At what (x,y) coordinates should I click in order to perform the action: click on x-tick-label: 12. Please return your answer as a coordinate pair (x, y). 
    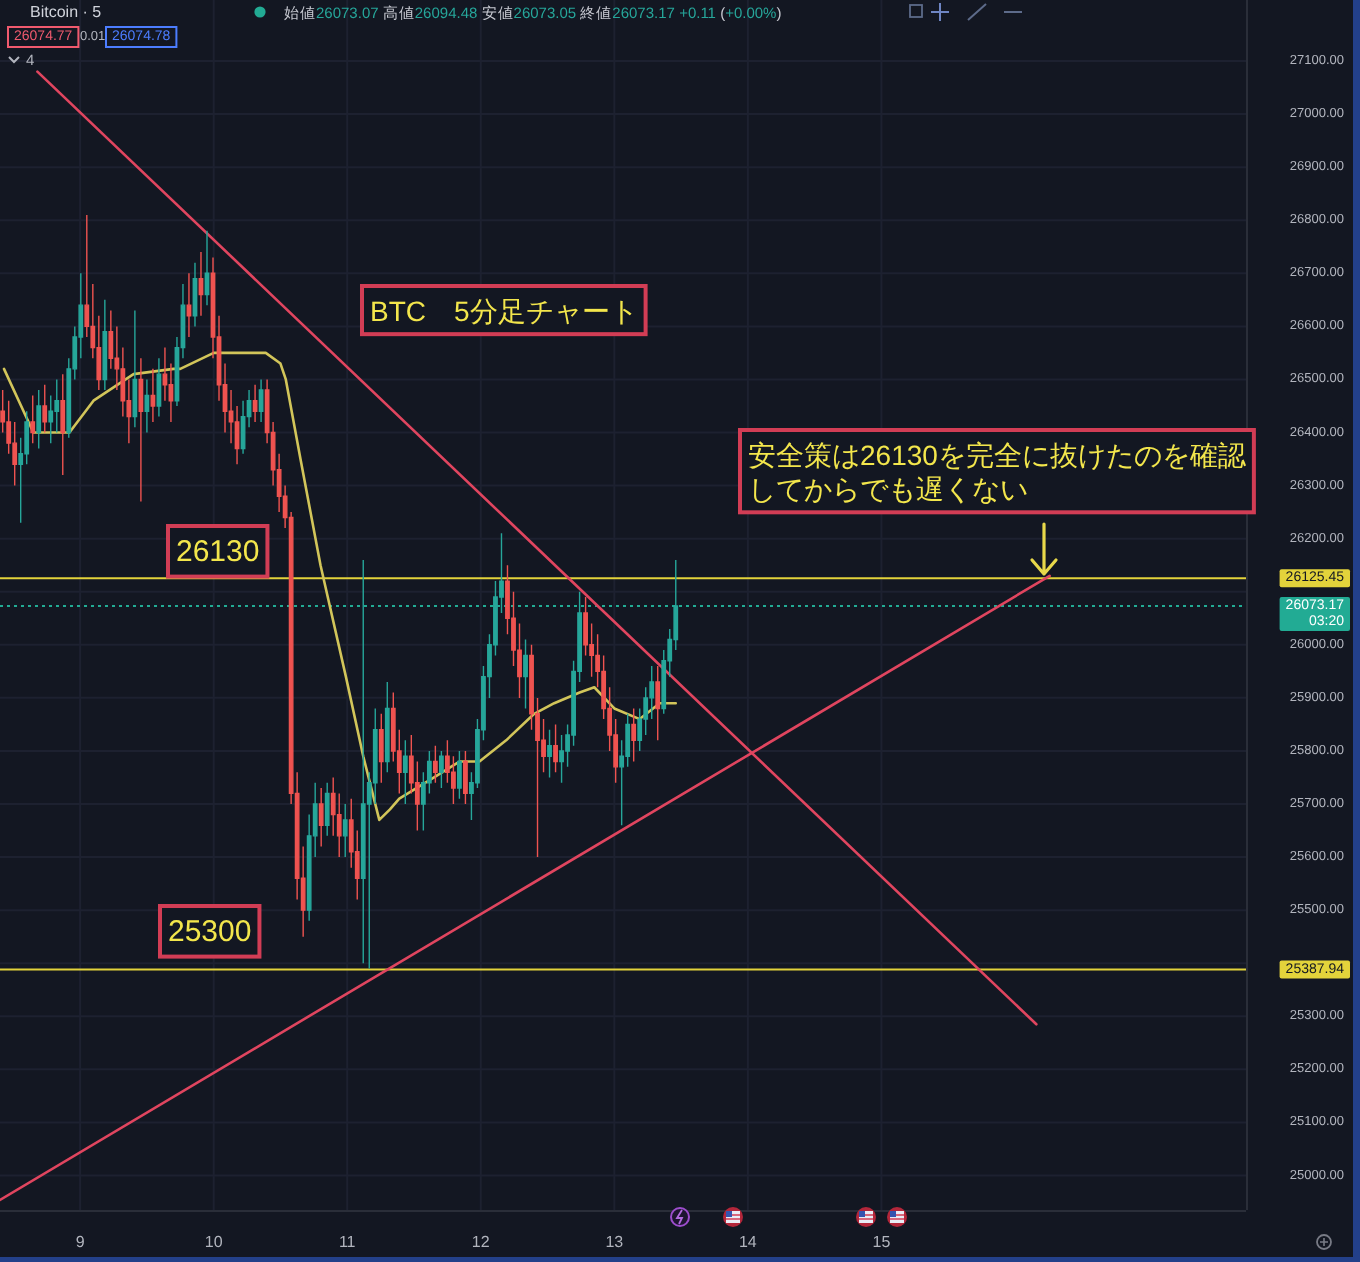
    Looking at the image, I should click on (481, 1242).